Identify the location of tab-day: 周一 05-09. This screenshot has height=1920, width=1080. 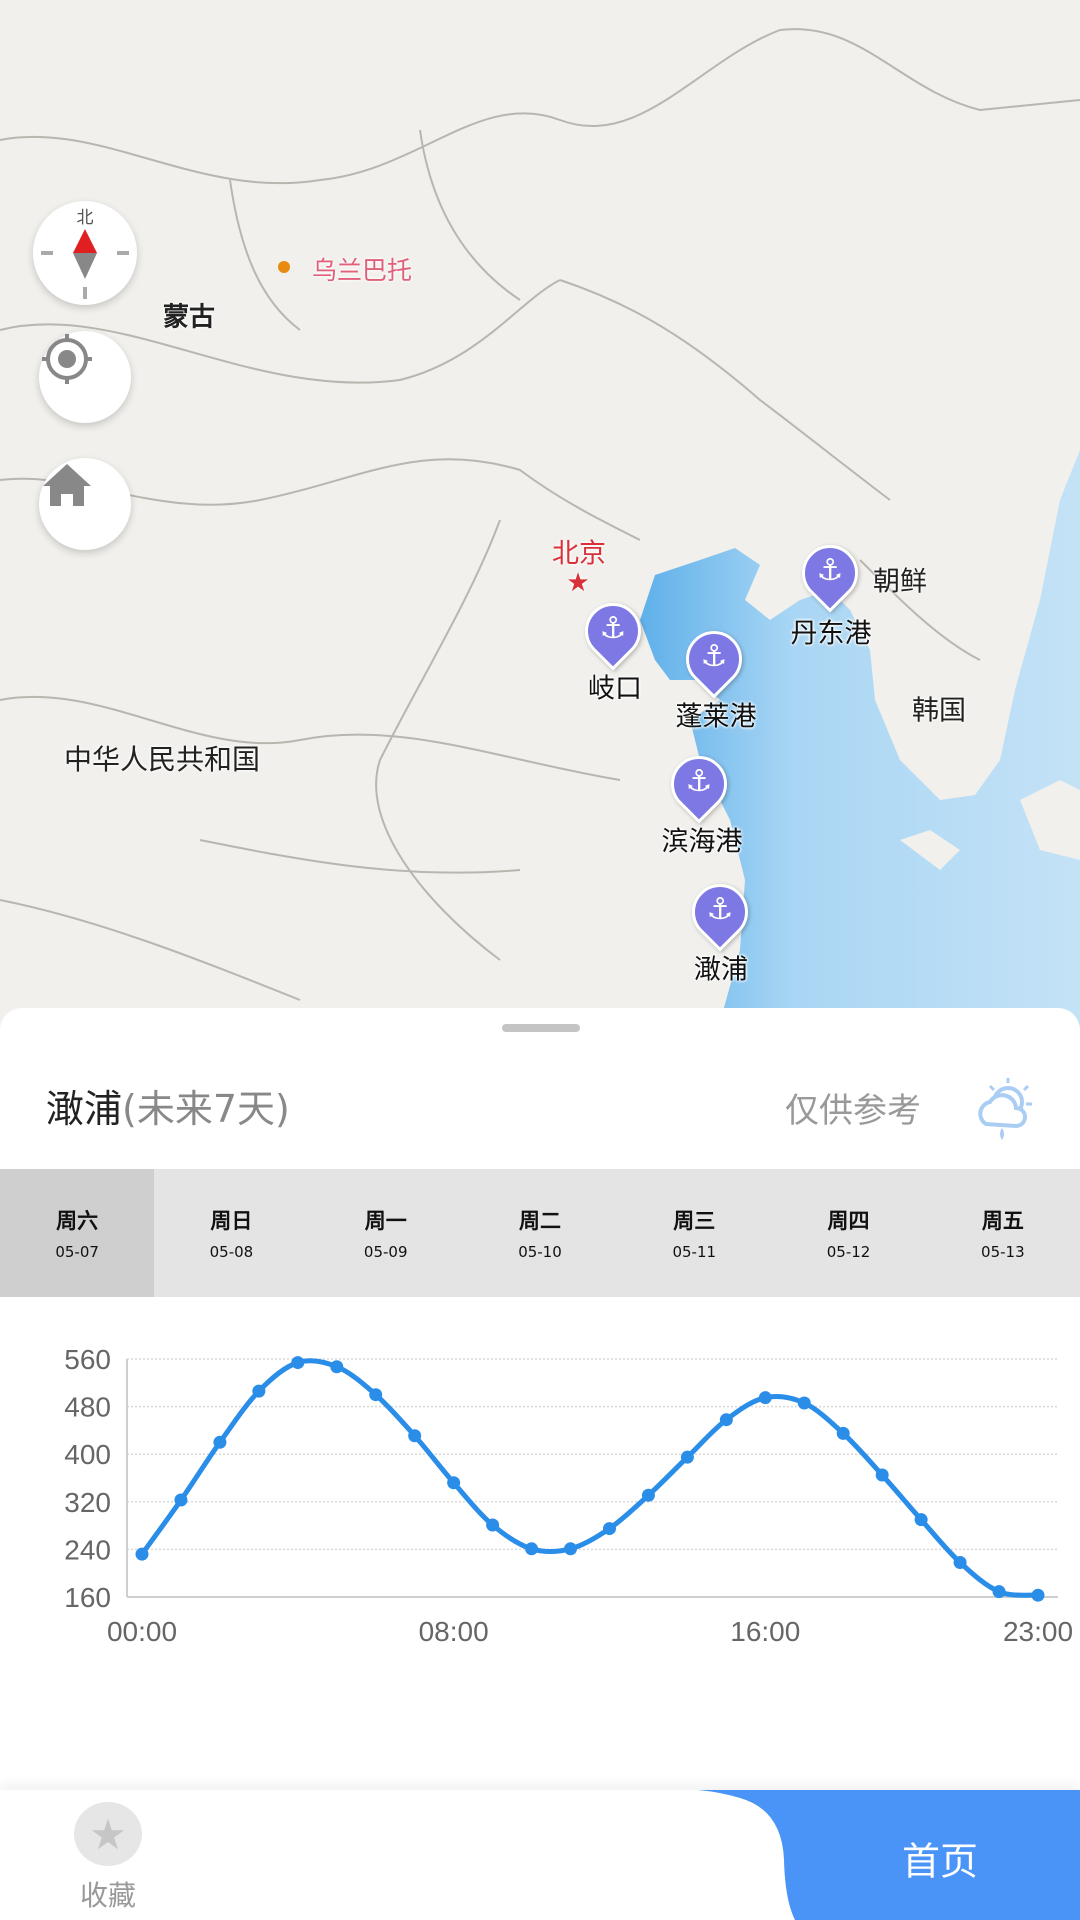
(386, 1233).